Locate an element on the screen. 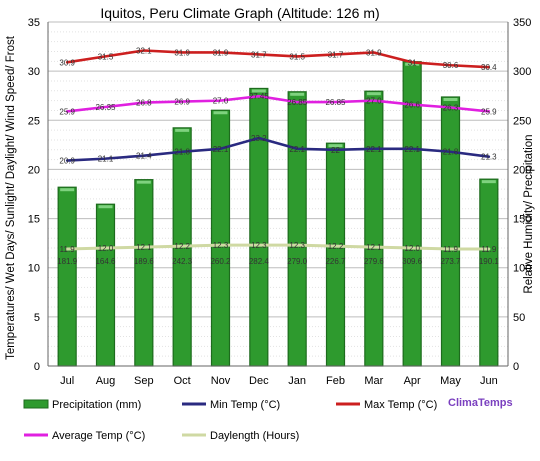 This screenshot has height=461, width=540. y-tick-right: 100 is located at coordinates (522, 269).